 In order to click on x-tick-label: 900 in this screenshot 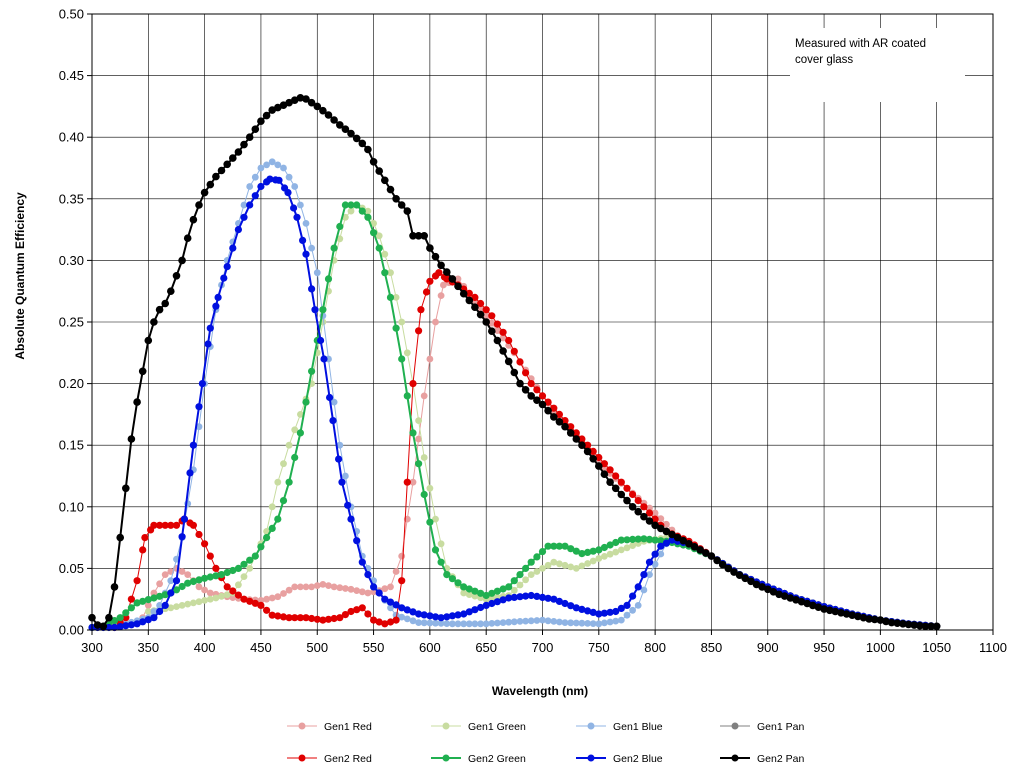, I will do `click(768, 647)`.